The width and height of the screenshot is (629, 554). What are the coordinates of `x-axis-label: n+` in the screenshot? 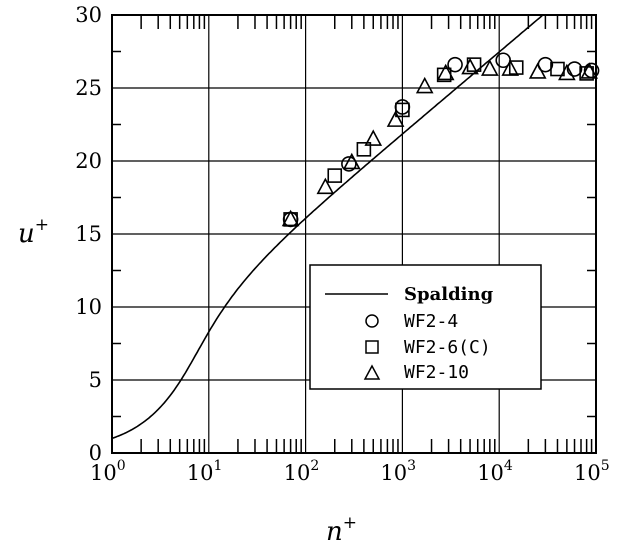 It's located at (341, 530).